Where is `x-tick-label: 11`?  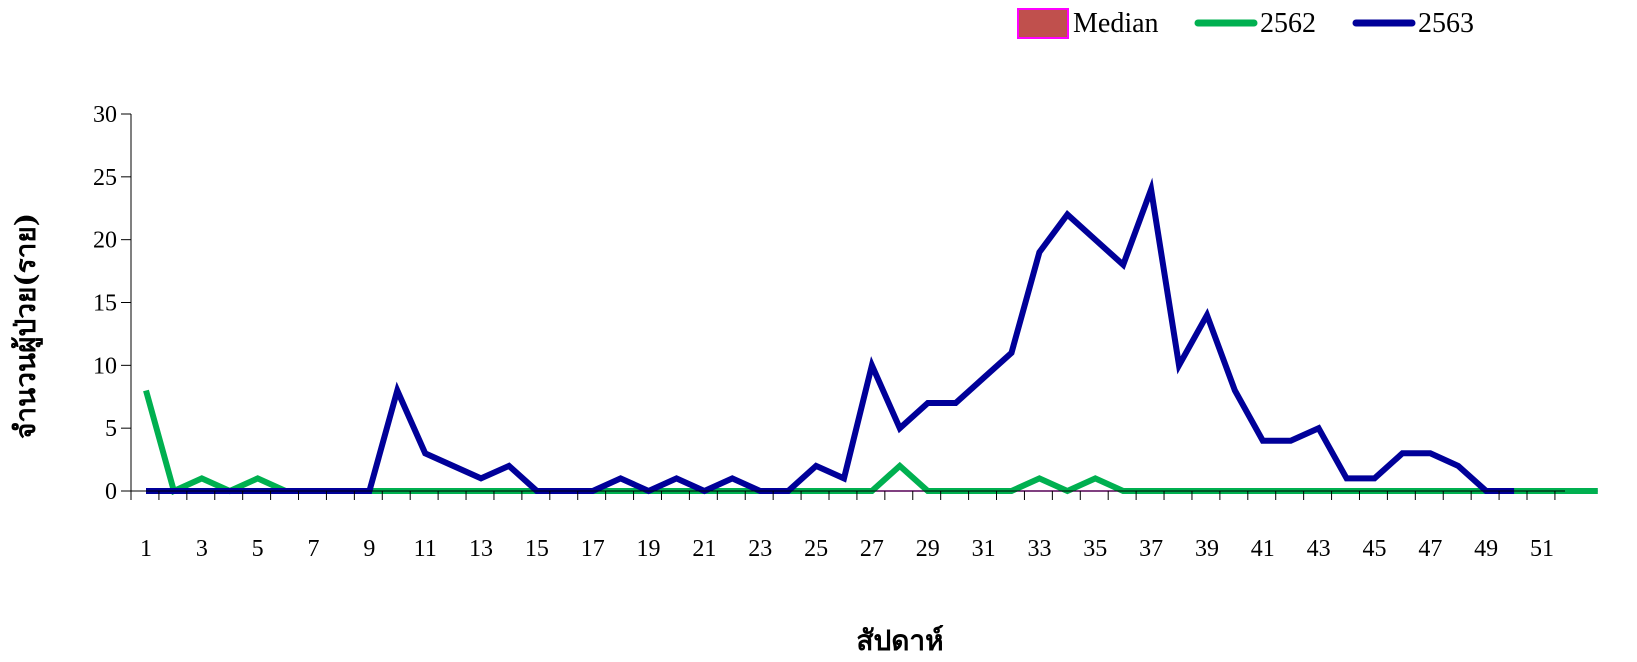 x-tick-label: 11 is located at coordinates (425, 549).